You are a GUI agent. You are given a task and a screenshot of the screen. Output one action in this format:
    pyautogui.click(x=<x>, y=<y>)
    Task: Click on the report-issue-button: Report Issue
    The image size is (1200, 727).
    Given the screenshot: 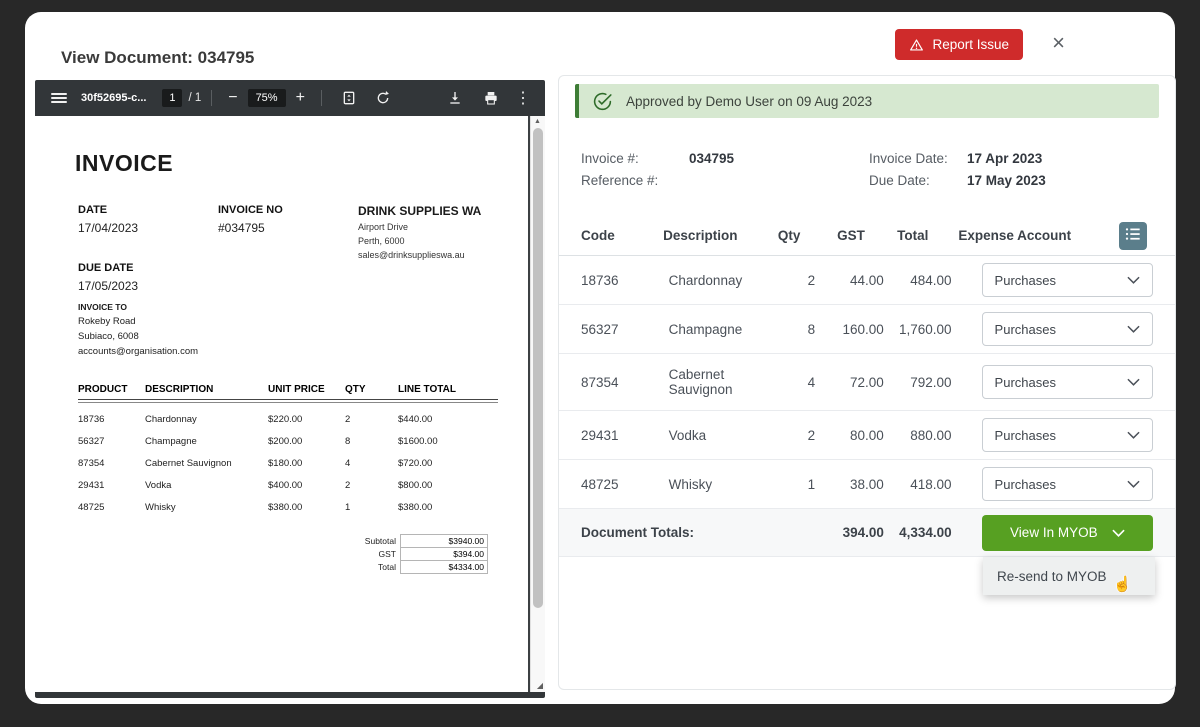 What is the action you would take?
    pyautogui.click(x=959, y=44)
    